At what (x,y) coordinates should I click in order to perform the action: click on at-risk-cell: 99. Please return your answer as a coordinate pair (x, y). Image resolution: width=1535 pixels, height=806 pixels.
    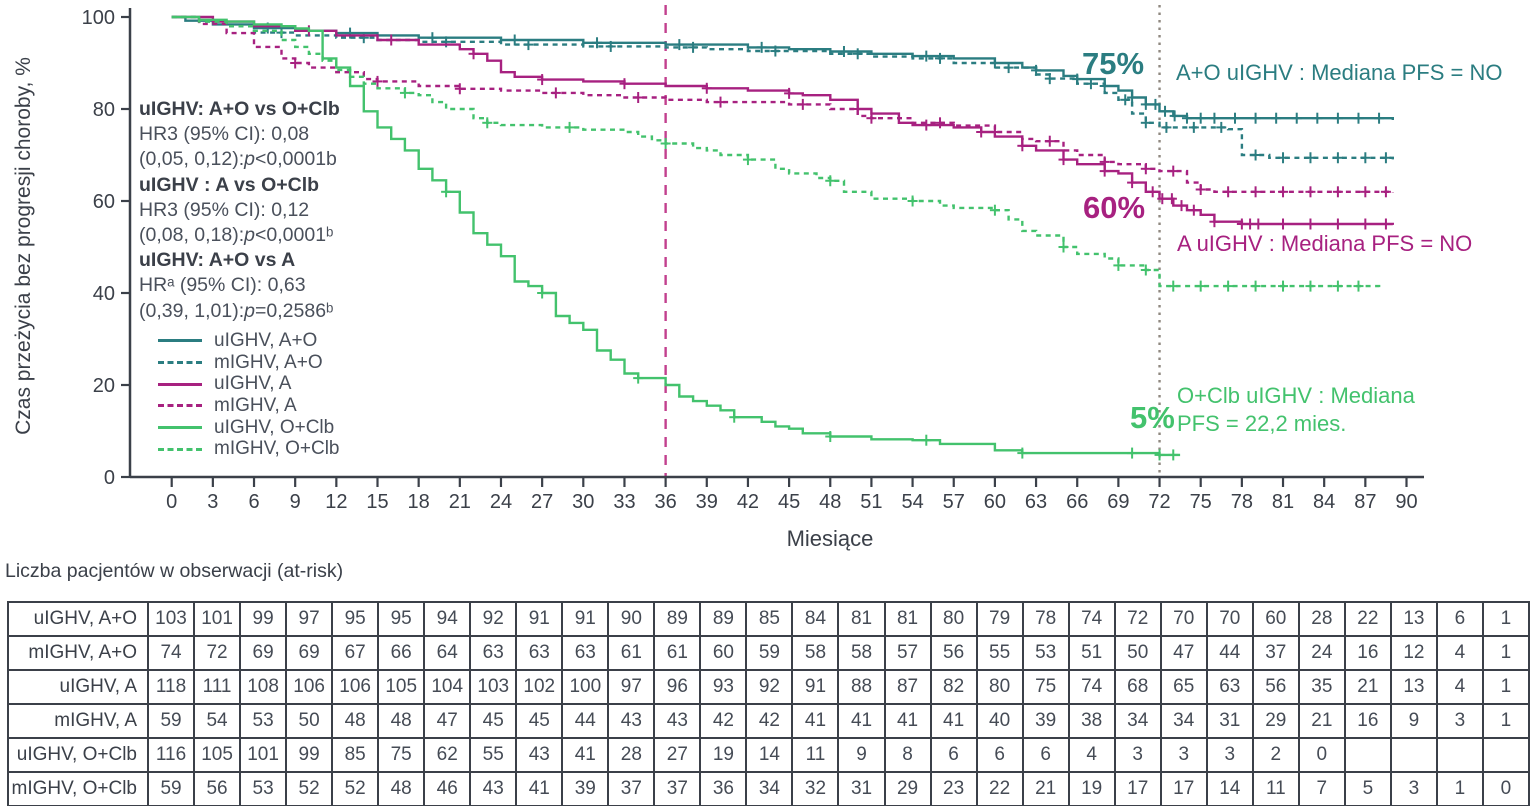
    Looking at the image, I should click on (310, 756).